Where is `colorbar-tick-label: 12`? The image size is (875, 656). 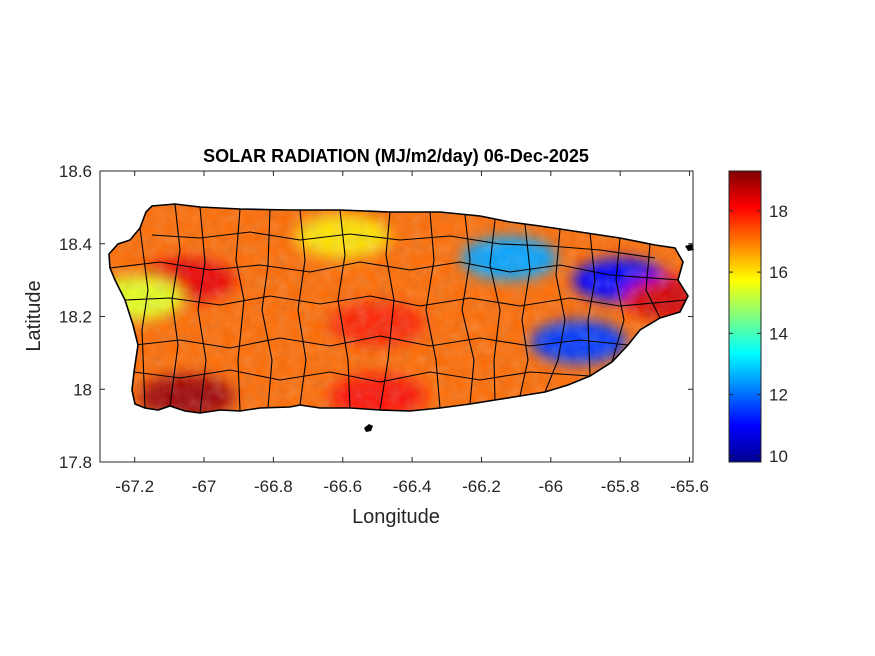
colorbar-tick-label: 12 is located at coordinates (778, 395).